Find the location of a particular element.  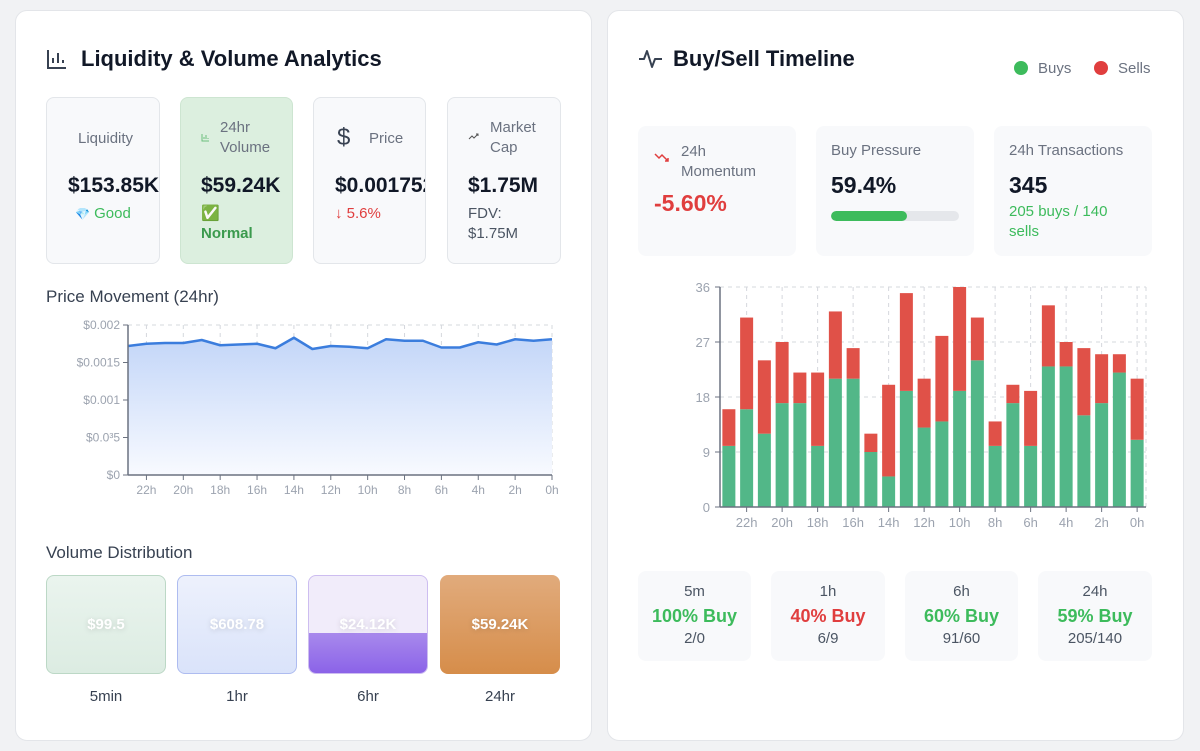

buy-sell-ratio: 6/9 is located at coordinates (828, 638).